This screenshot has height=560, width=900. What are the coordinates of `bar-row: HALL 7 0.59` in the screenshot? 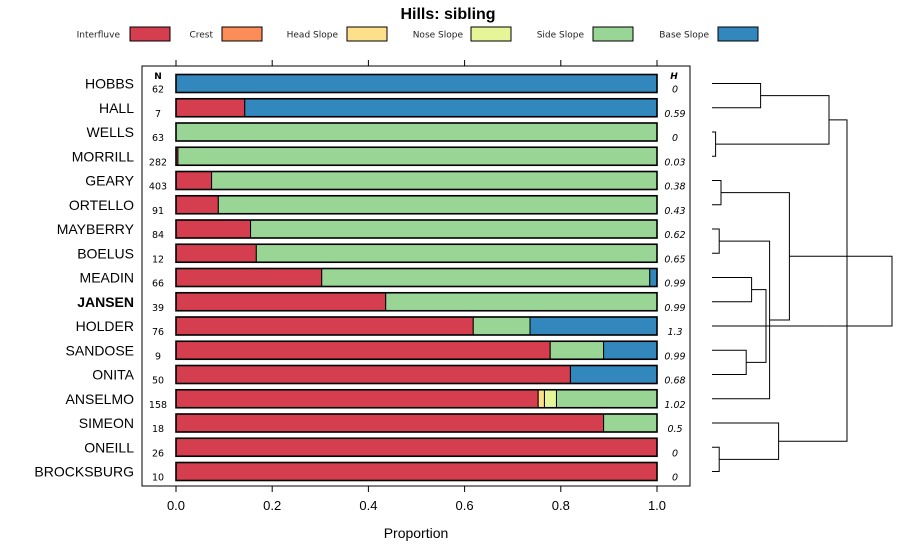 It's located at (392, 108).